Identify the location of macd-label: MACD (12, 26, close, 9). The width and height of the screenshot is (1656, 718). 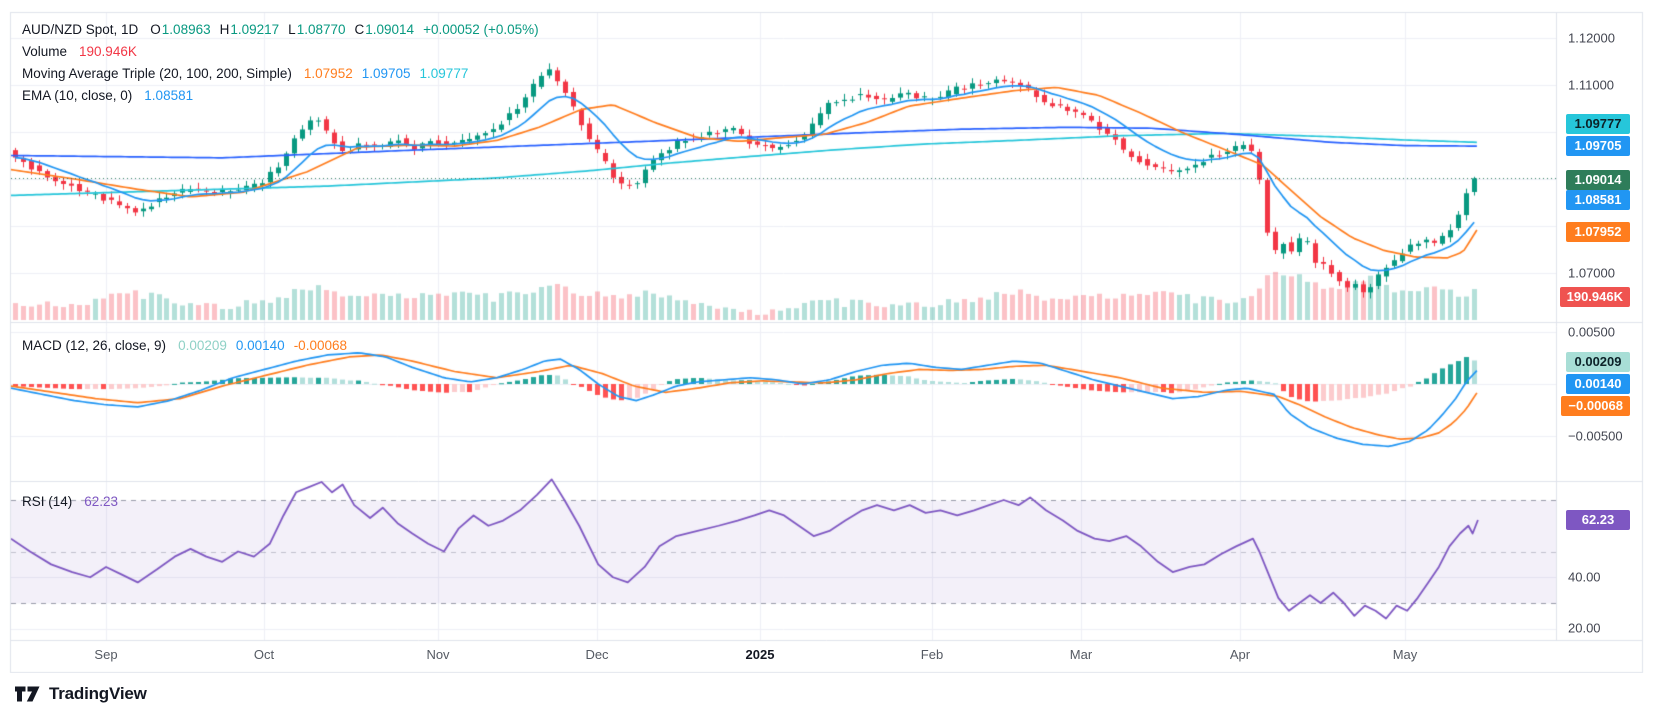
(94, 345).